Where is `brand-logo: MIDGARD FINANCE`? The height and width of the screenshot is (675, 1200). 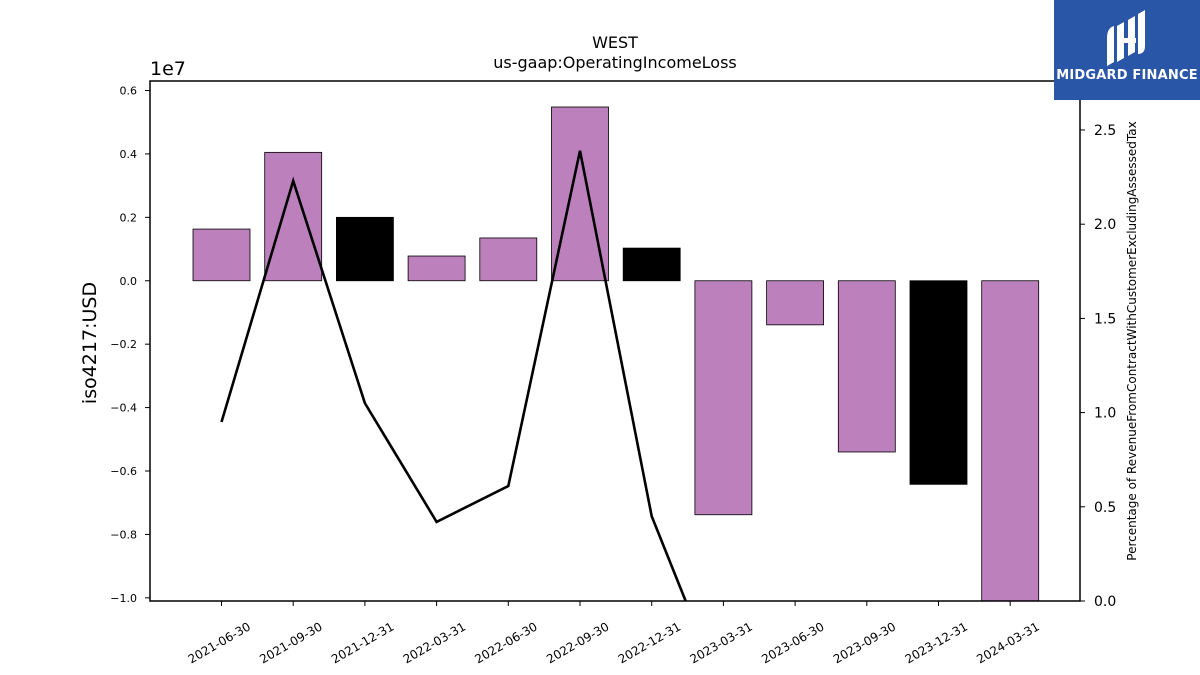 brand-logo: MIDGARD FINANCE is located at coordinates (1127, 50).